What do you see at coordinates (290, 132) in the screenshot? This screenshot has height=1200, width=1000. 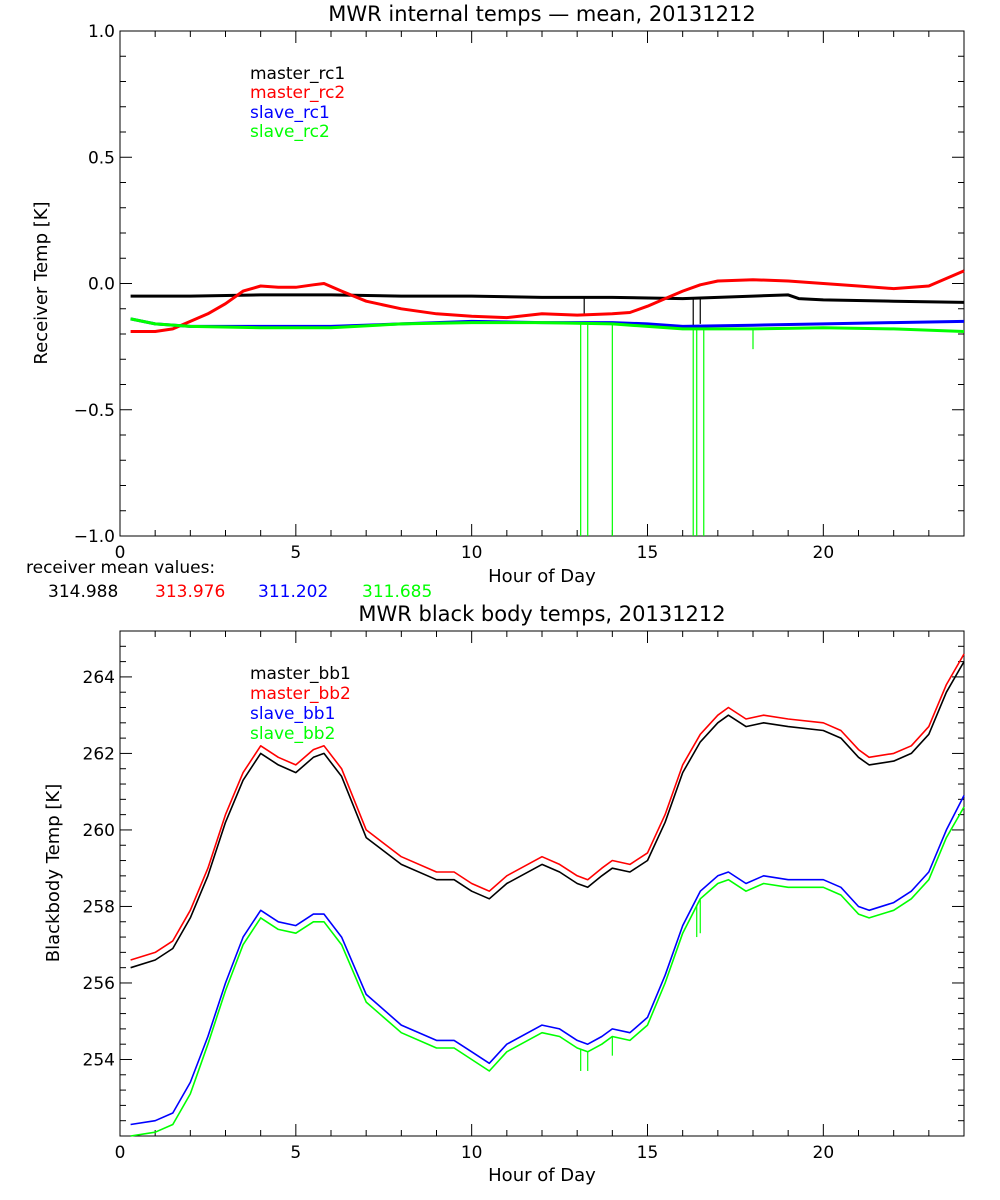 I see `legend-slave-rc2: slave_rc2` at bounding box center [290, 132].